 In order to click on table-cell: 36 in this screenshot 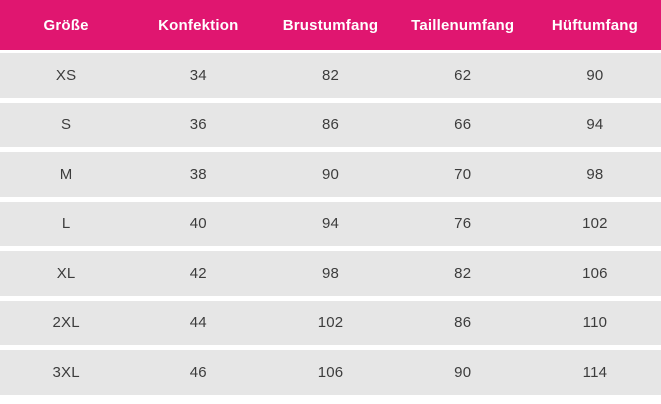, I will do `click(198, 125)`.